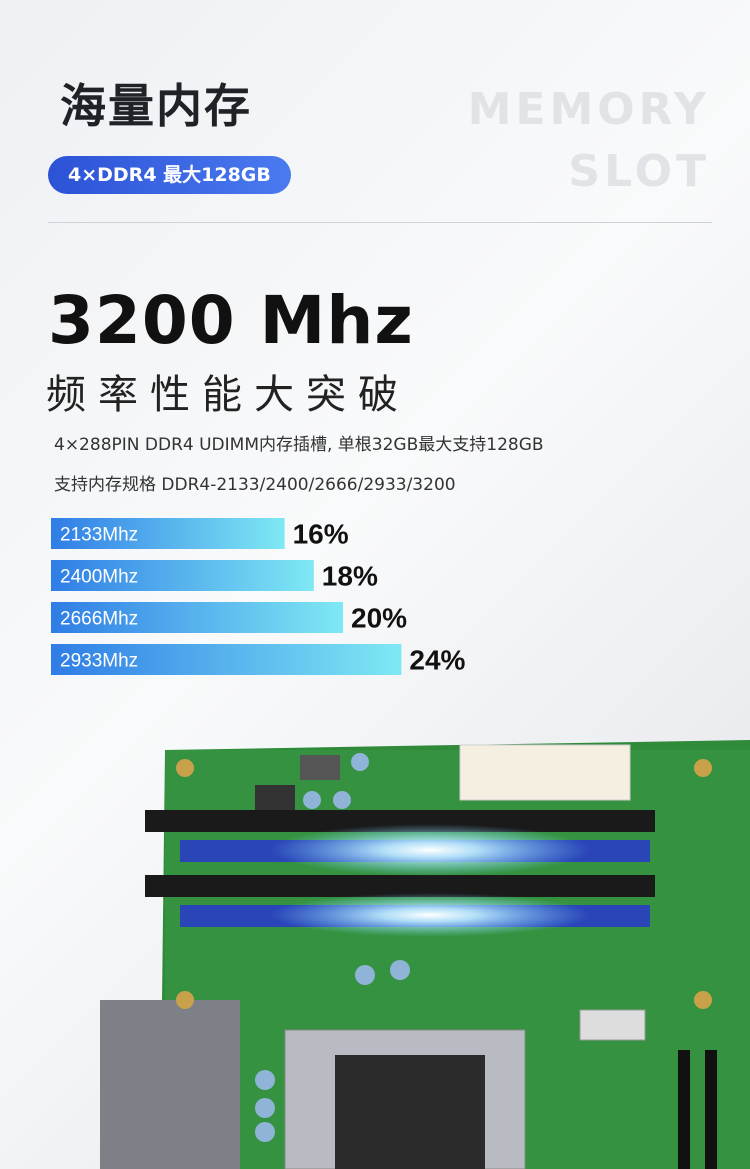 The height and width of the screenshot is (1169, 750). What do you see at coordinates (299, 445) in the screenshot?
I see `spec: 4×288PIN DDR4 UDIMM内存插槽, 单根32GB最大支持128GB` at bounding box center [299, 445].